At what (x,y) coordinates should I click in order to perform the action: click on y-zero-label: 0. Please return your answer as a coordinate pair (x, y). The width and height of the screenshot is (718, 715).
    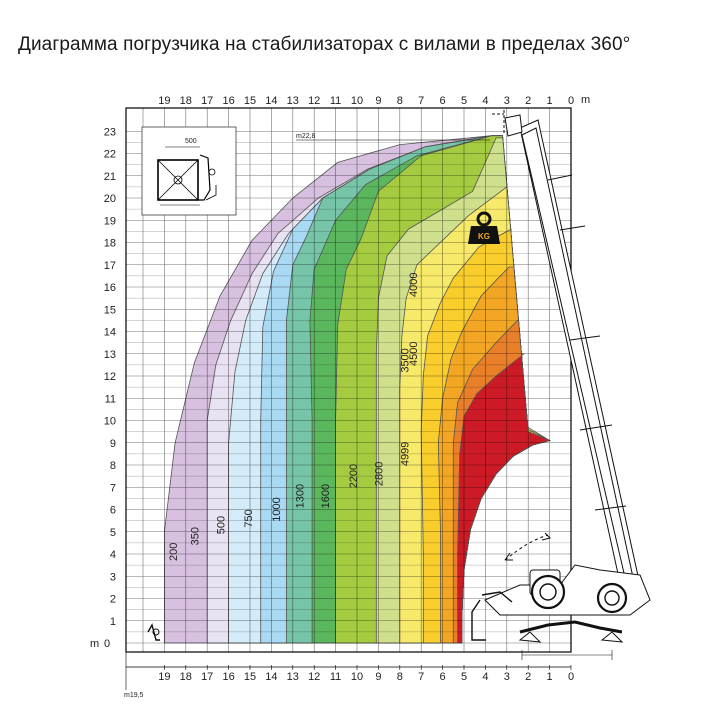
    Looking at the image, I should click on (107, 644).